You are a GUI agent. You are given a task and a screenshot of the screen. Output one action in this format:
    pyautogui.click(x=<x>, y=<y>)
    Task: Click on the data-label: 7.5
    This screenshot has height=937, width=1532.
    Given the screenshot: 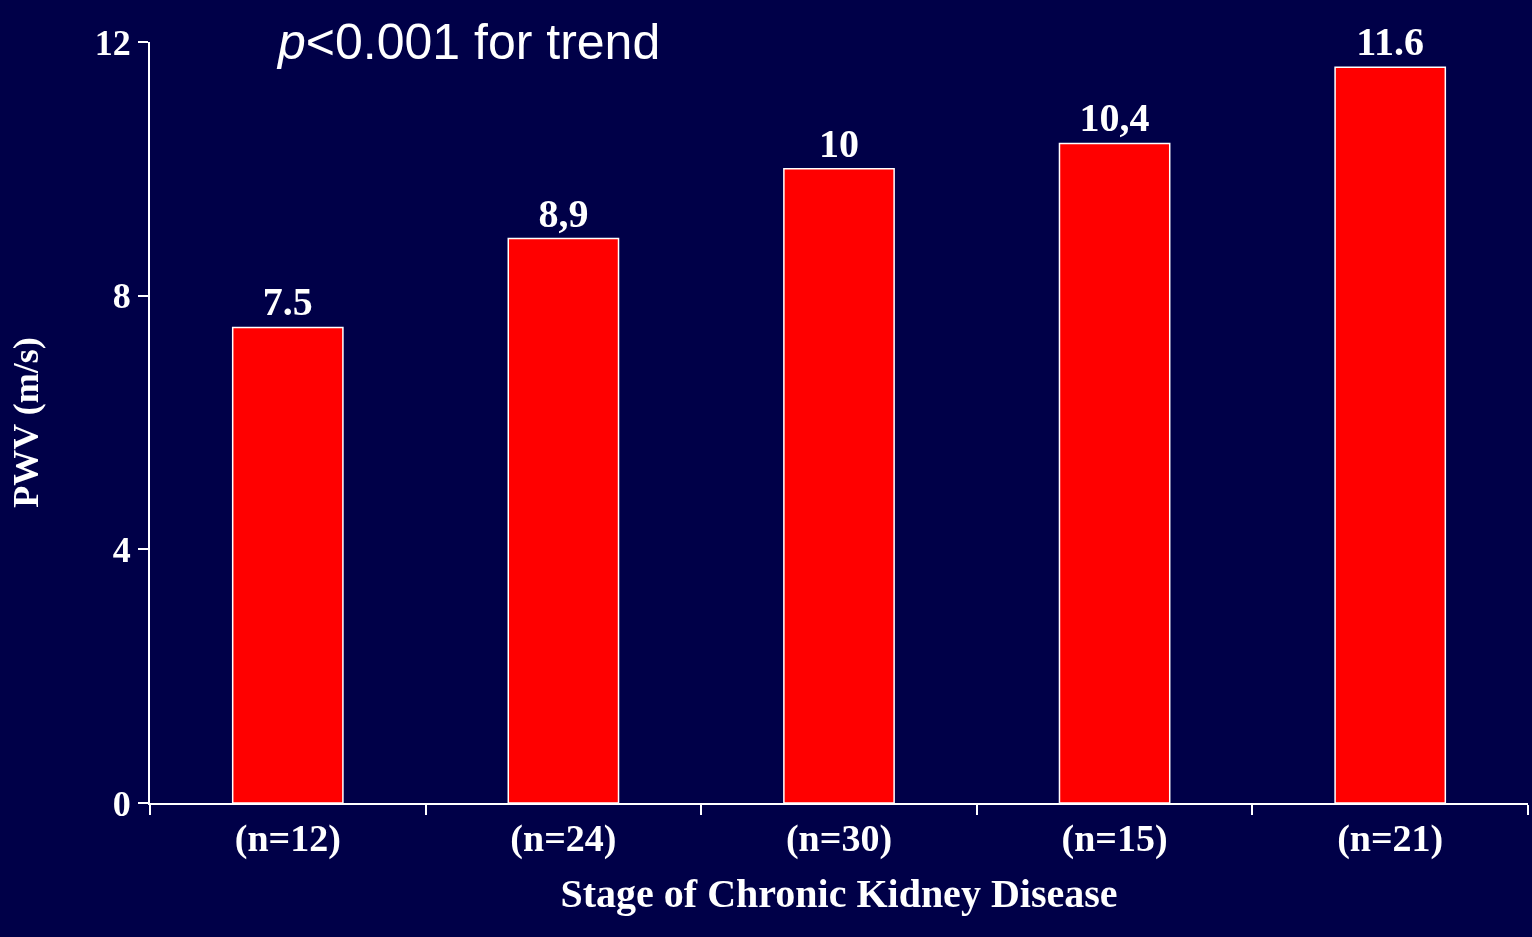 What is the action you would take?
    pyautogui.click(x=287, y=302)
    